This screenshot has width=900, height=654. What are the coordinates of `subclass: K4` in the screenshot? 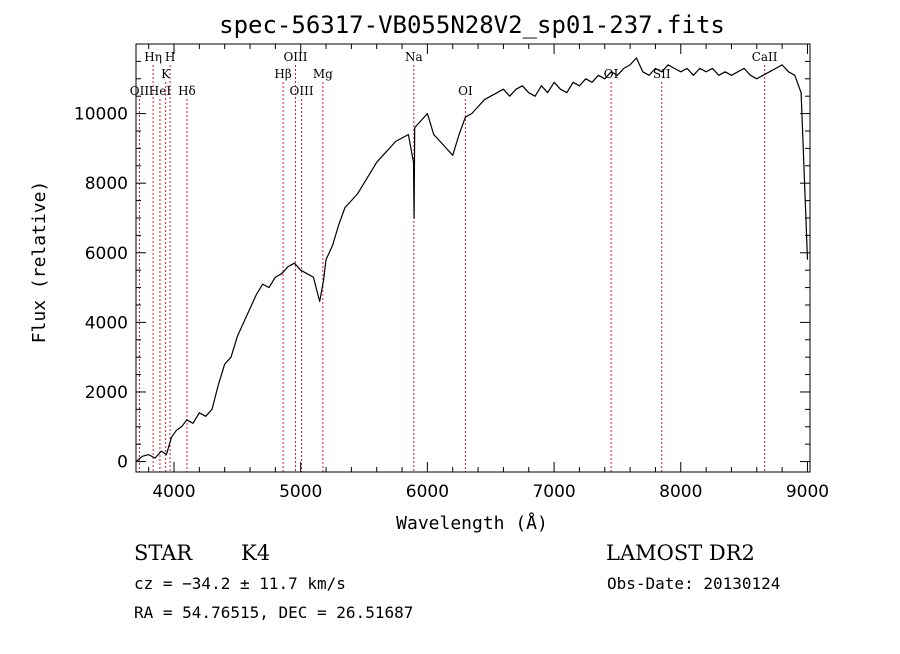 It's located at (255, 553).